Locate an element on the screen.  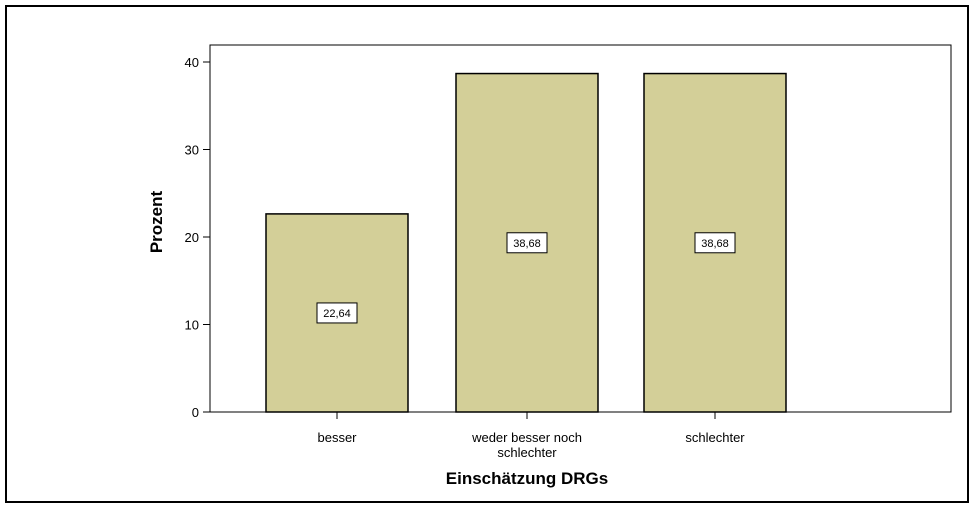
data-label: 22,64 is located at coordinates (337, 314).